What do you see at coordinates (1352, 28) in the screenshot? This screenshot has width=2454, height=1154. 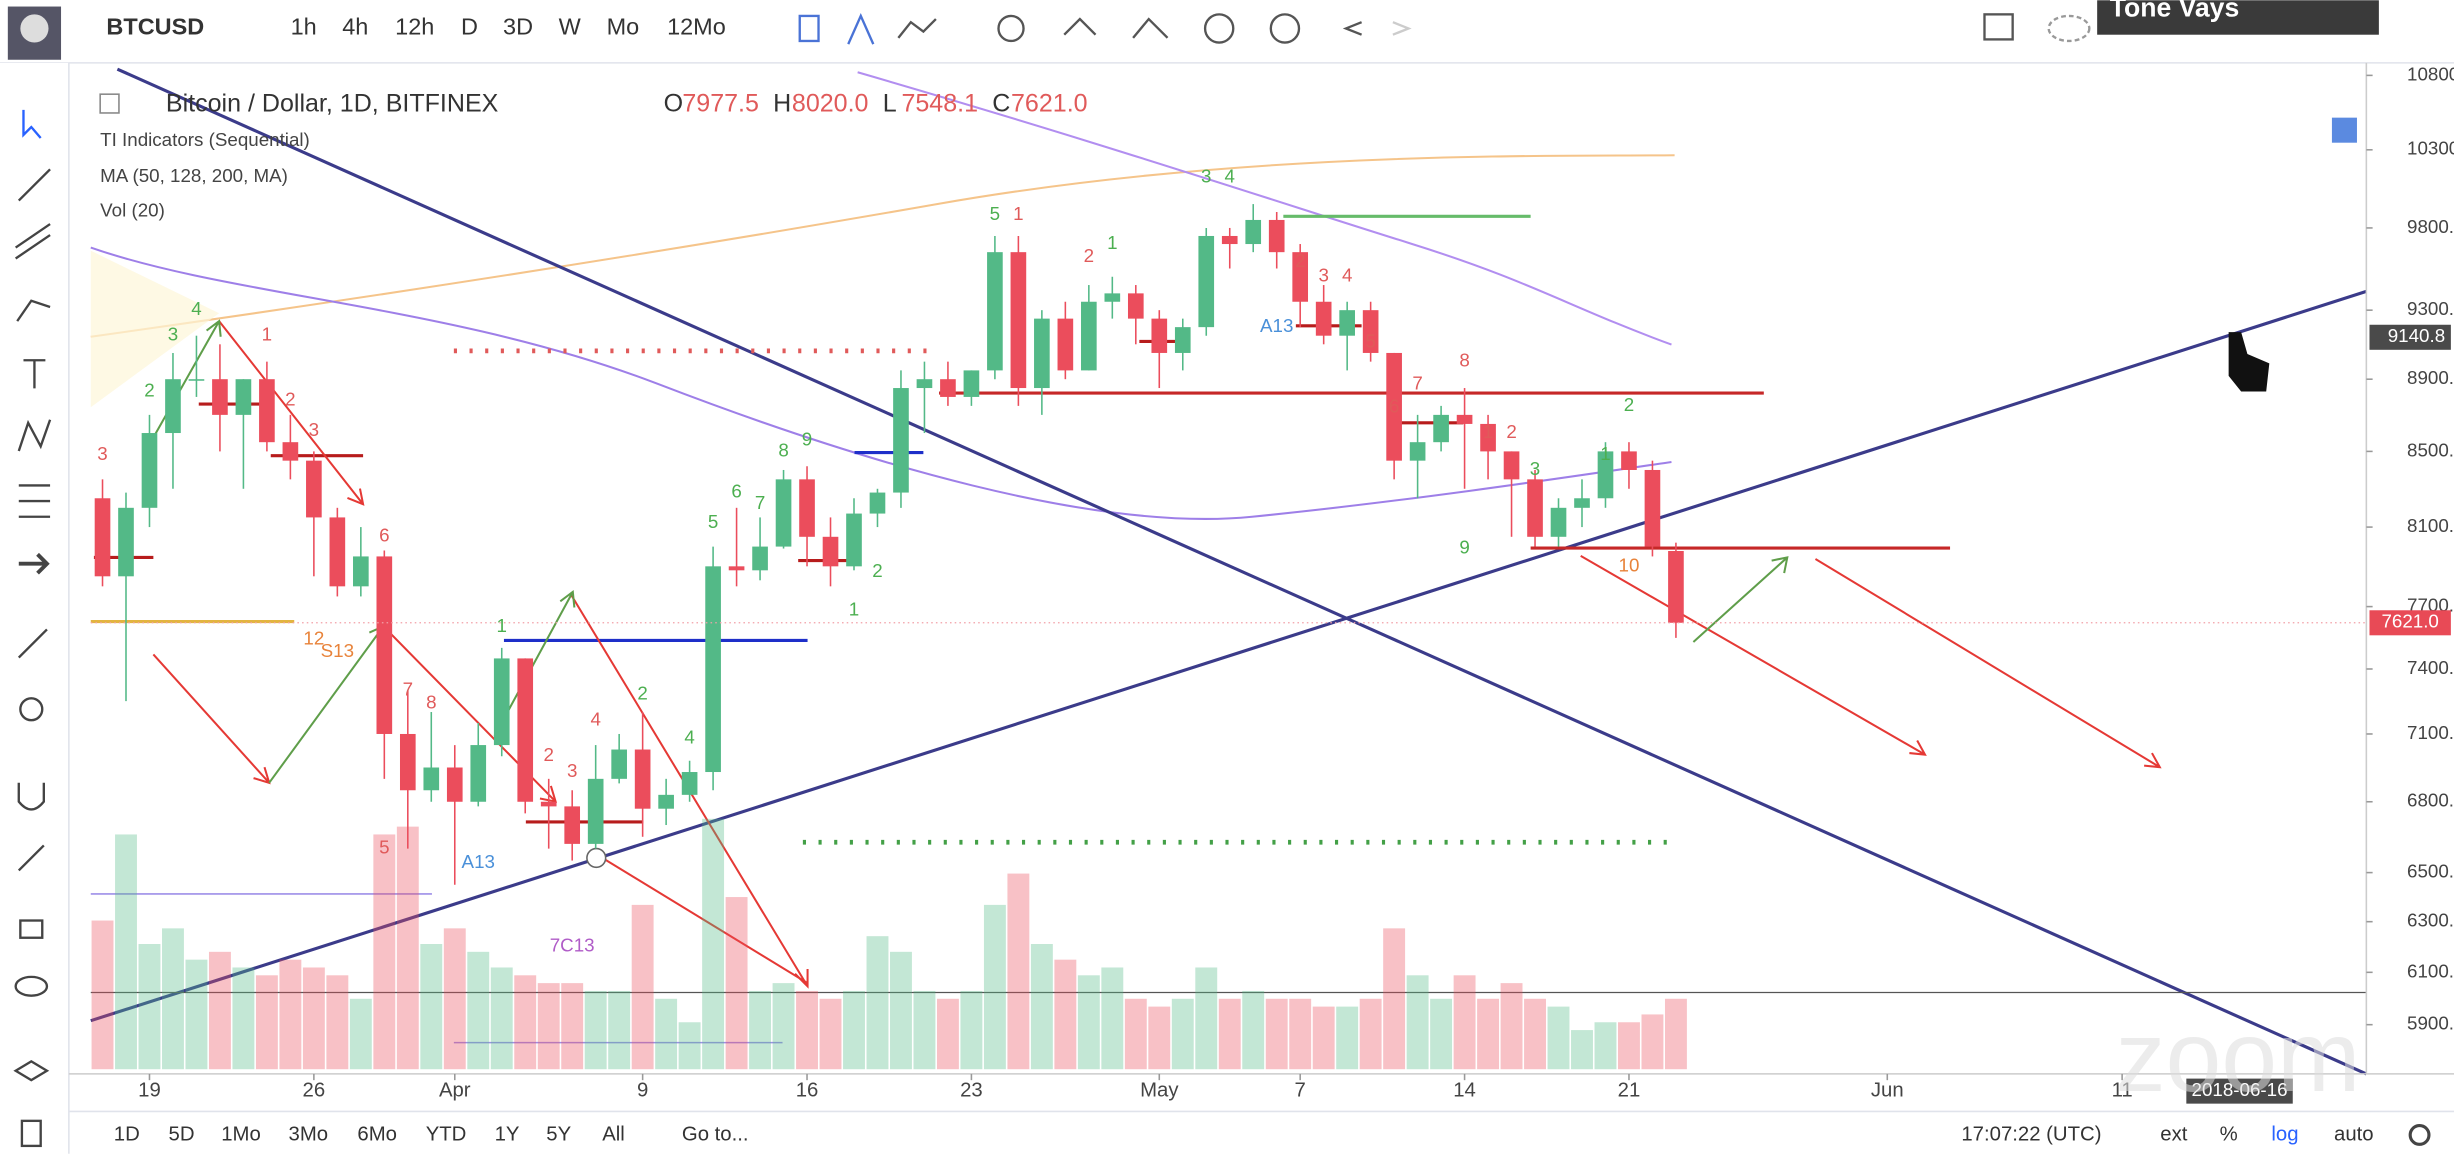 I see `icon-undo` at bounding box center [1352, 28].